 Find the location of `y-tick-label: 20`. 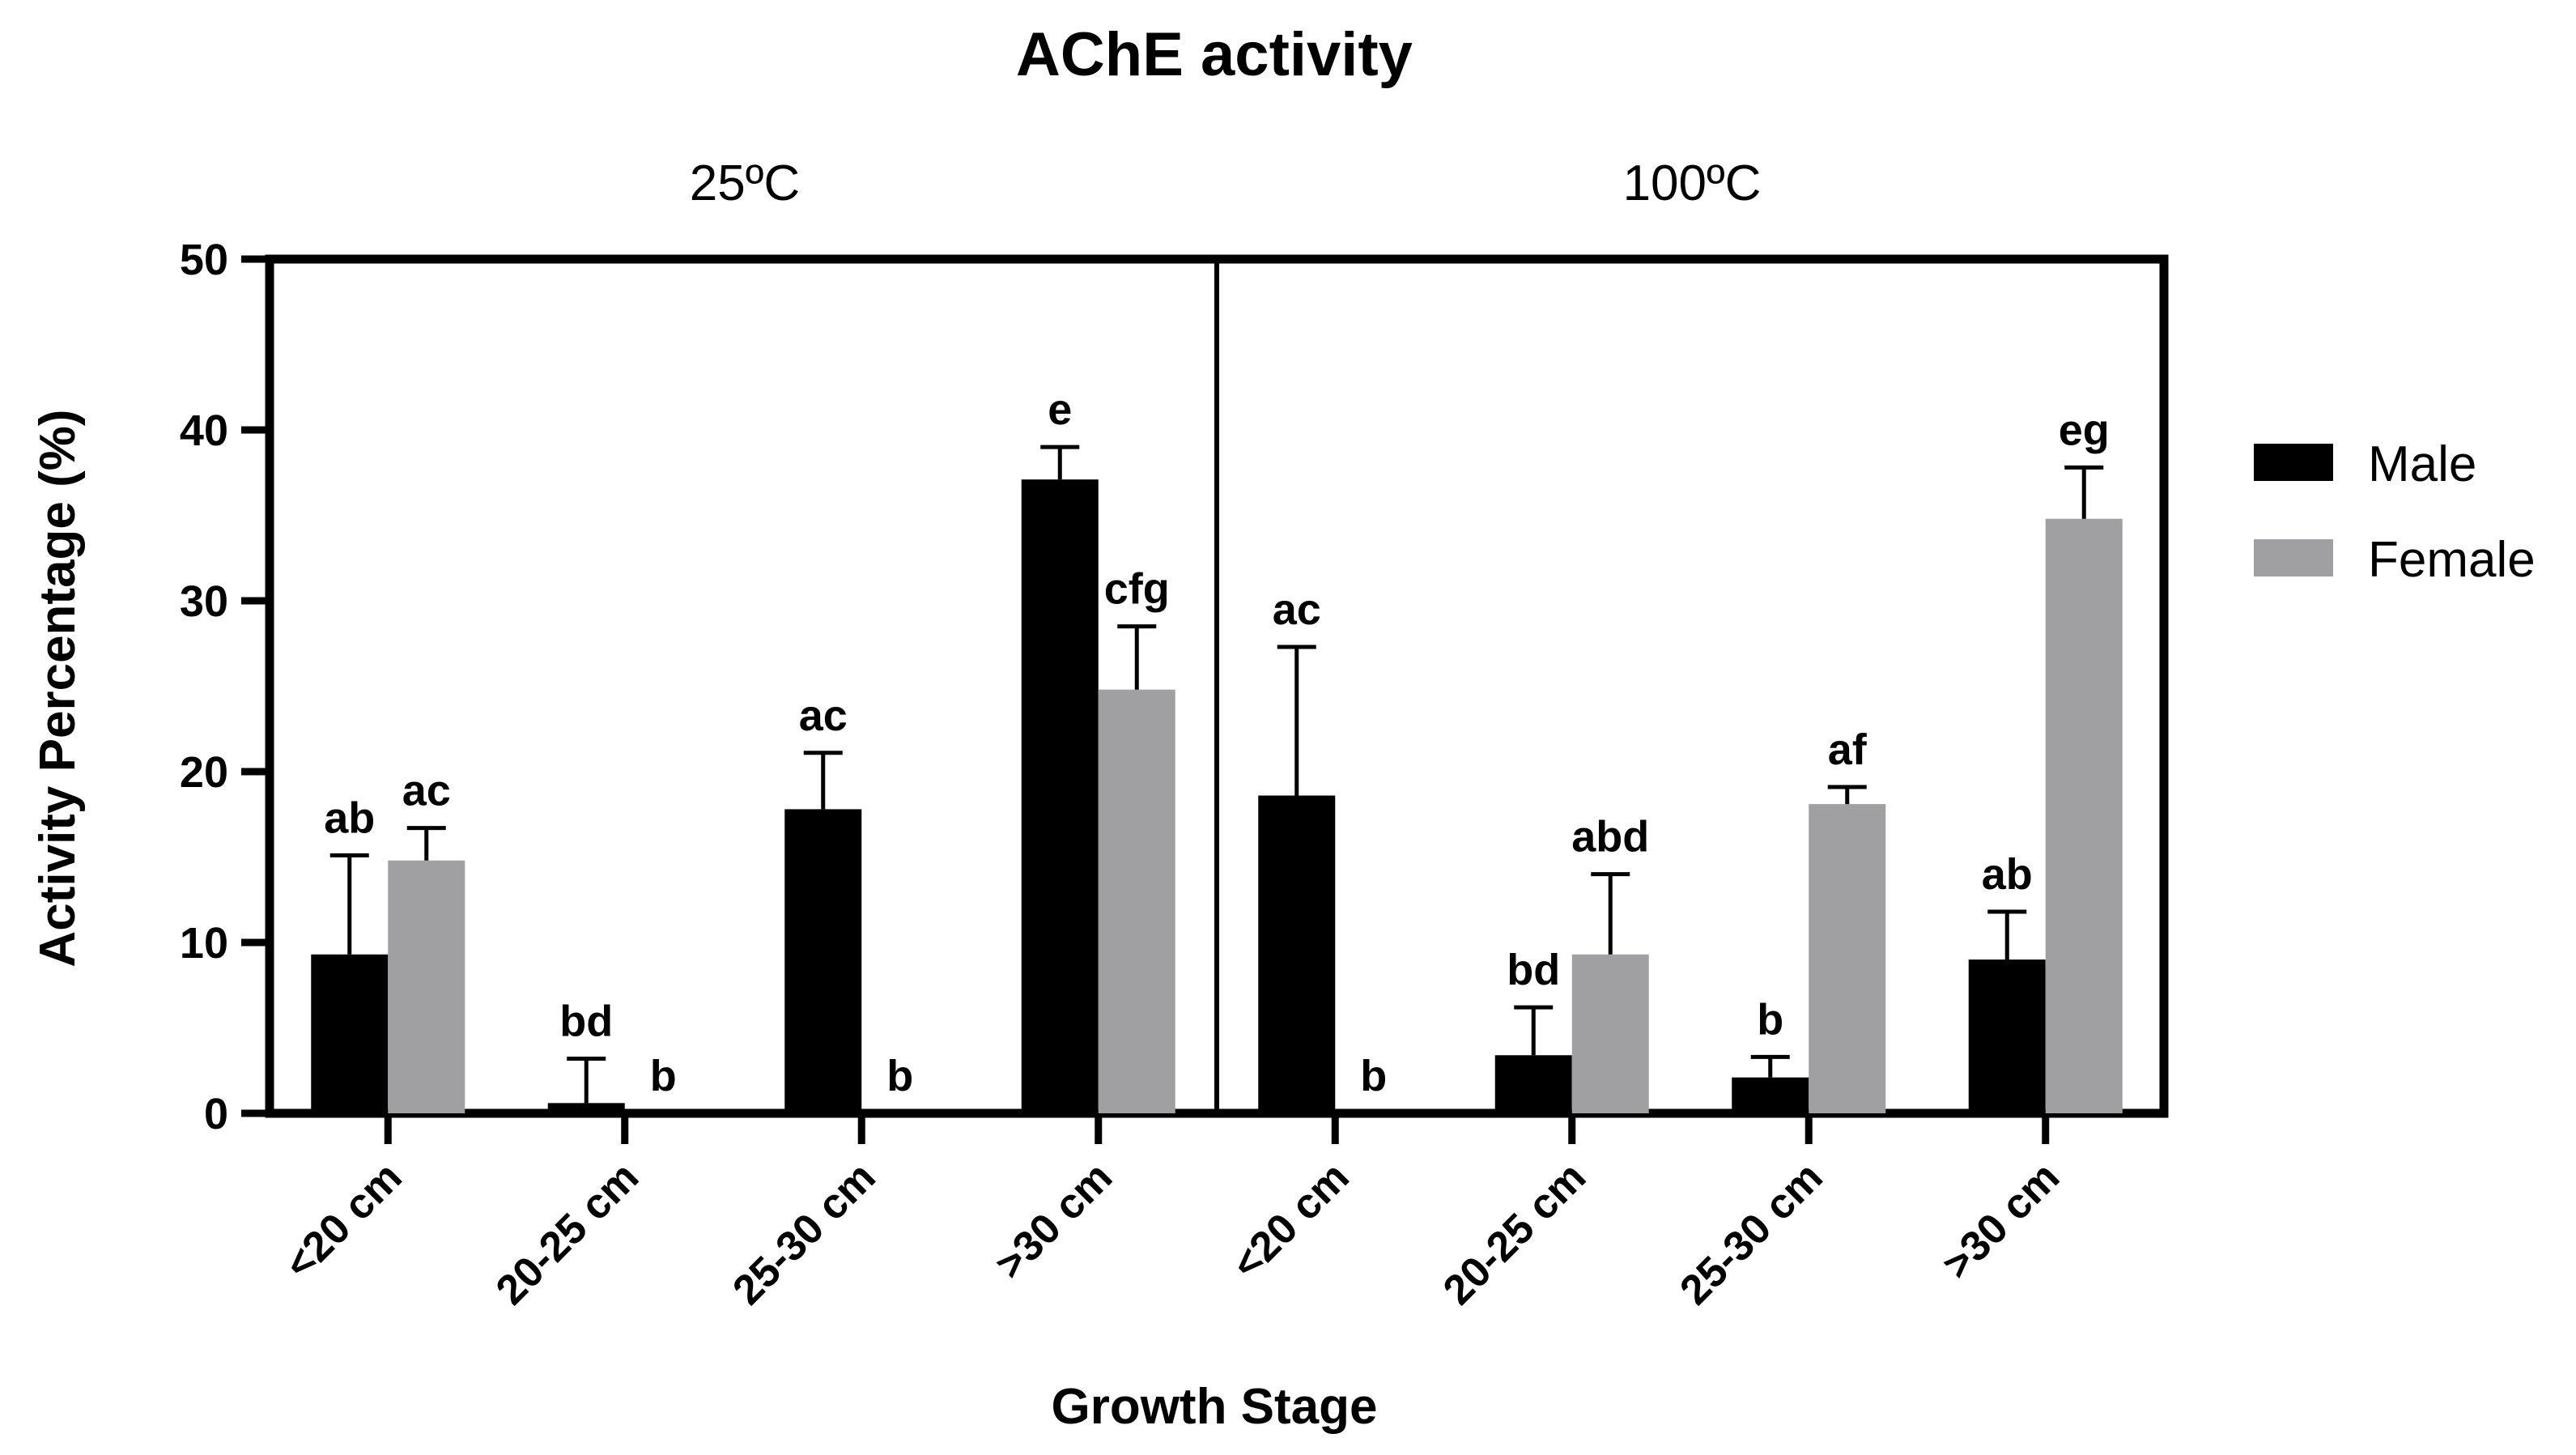

y-tick-label: 20 is located at coordinates (204, 772).